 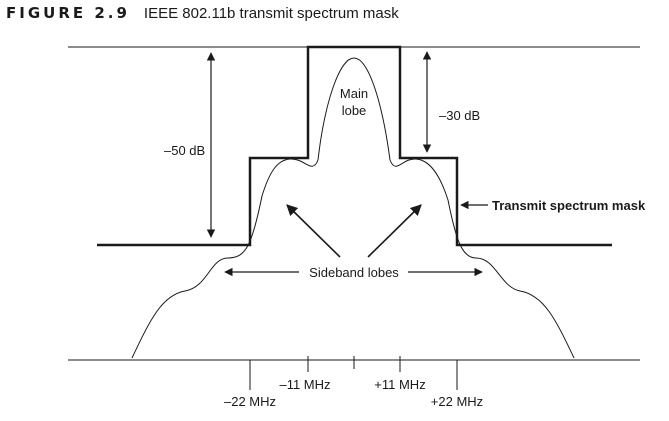 What do you see at coordinates (354, 93) in the screenshot?
I see `main-lobe-label-line1: Main` at bounding box center [354, 93].